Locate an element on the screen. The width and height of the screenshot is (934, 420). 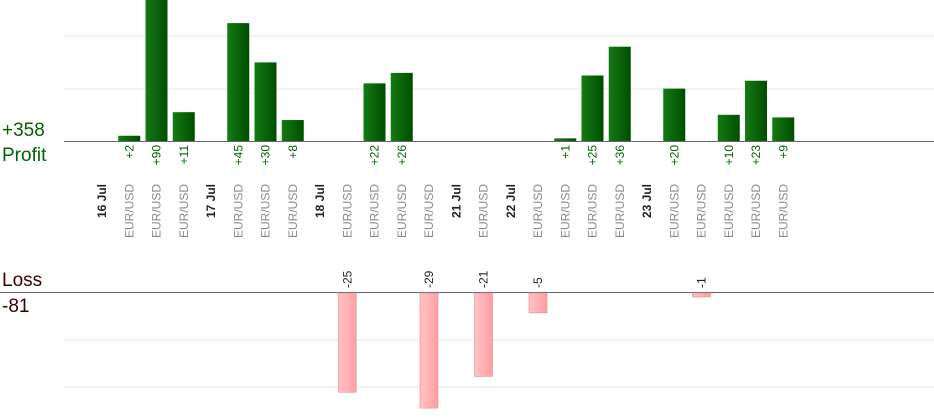
date-label: 17 Jul is located at coordinates (211, 201).